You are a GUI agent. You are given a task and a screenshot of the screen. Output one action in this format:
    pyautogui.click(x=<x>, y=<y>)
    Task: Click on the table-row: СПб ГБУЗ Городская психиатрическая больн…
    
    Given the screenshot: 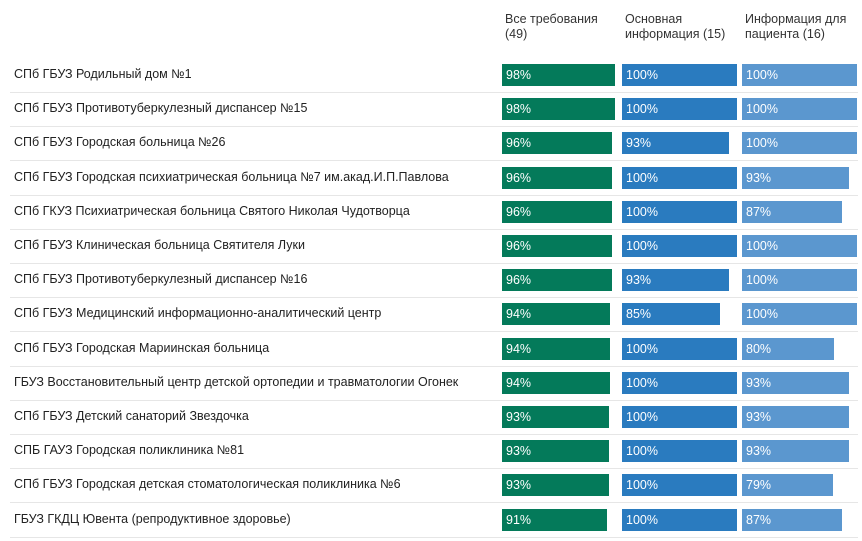 What is the action you would take?
    pyautogui.click(x=434, y=179)
    